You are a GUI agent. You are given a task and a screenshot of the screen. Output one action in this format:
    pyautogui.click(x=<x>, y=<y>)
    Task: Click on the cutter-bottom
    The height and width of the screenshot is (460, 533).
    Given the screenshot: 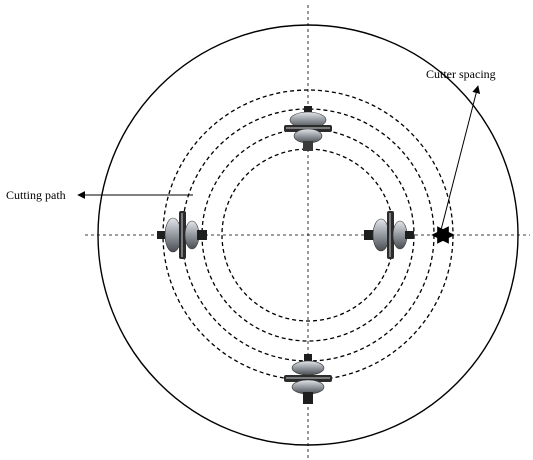 What is the action you would take?
    pyautogui.click(x=308, y=379)
    